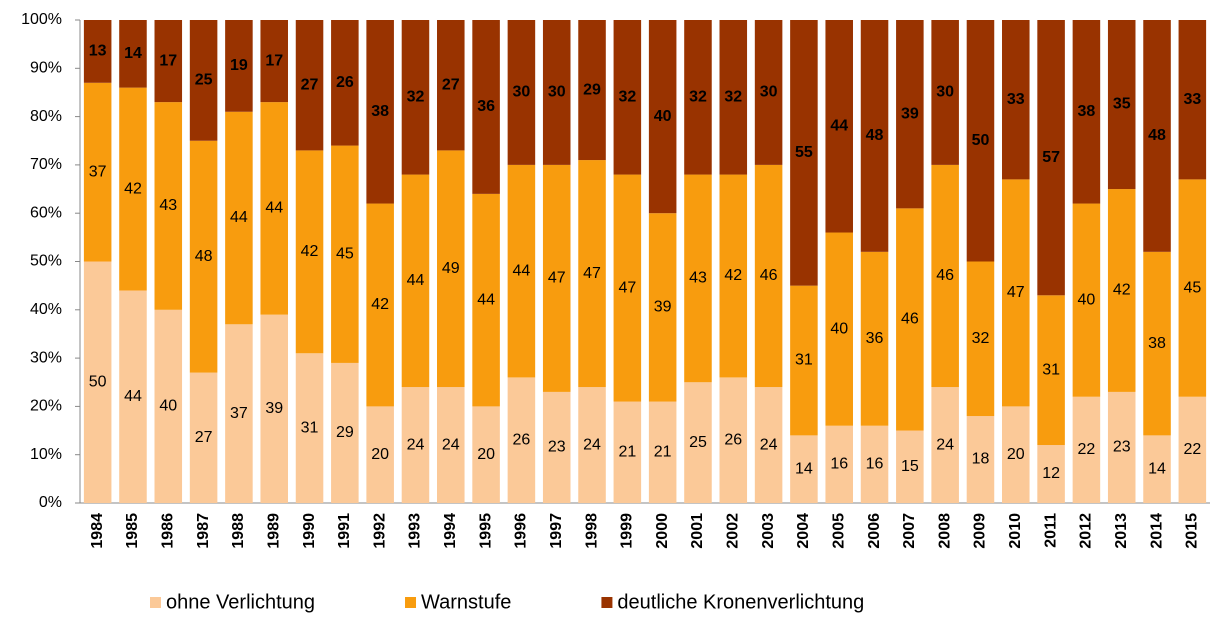 The height and width of the screenshot is (617, 1211). Describe the element at coordinates (591, 531) in the screenshot. I see `x-tick-label: 1998` at that location.